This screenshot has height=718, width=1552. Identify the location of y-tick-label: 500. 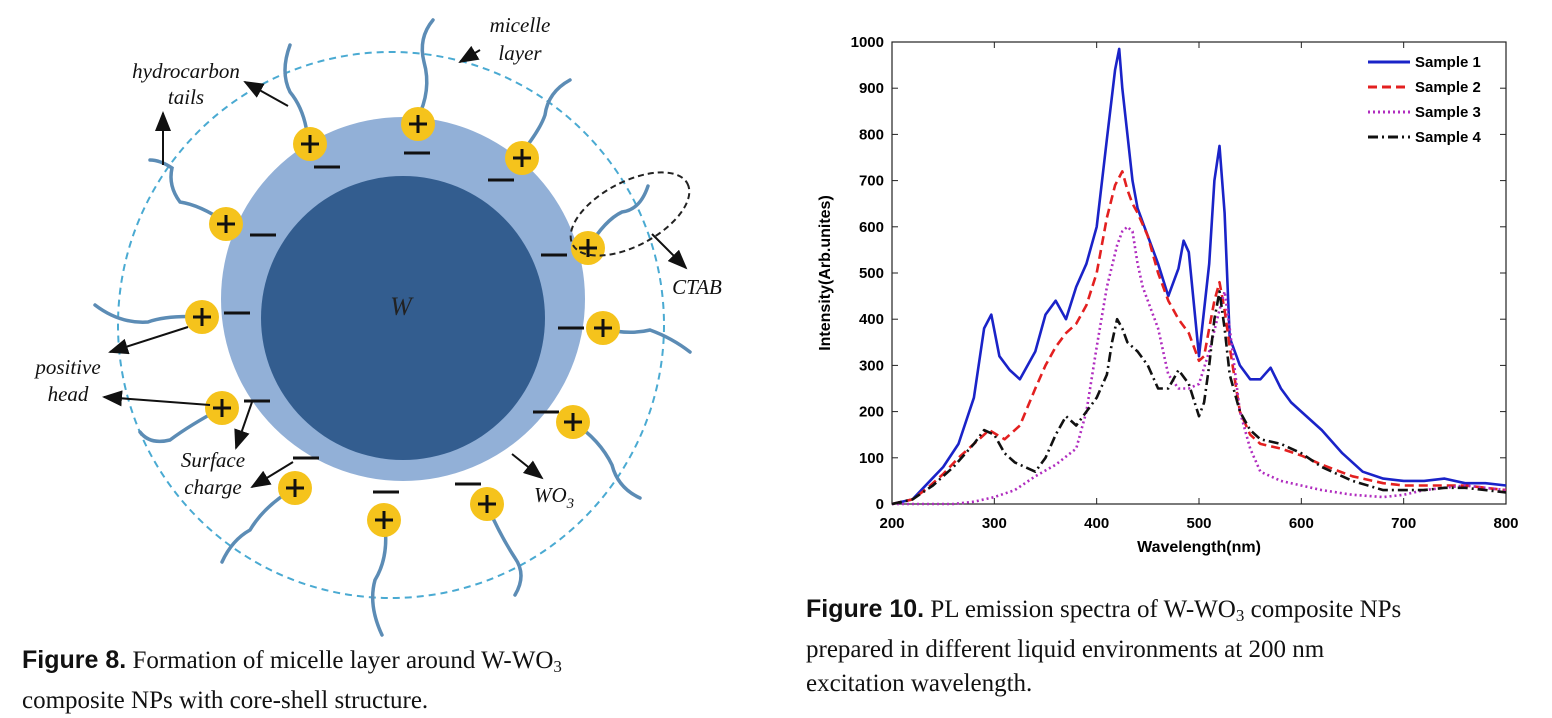
(871, 273).